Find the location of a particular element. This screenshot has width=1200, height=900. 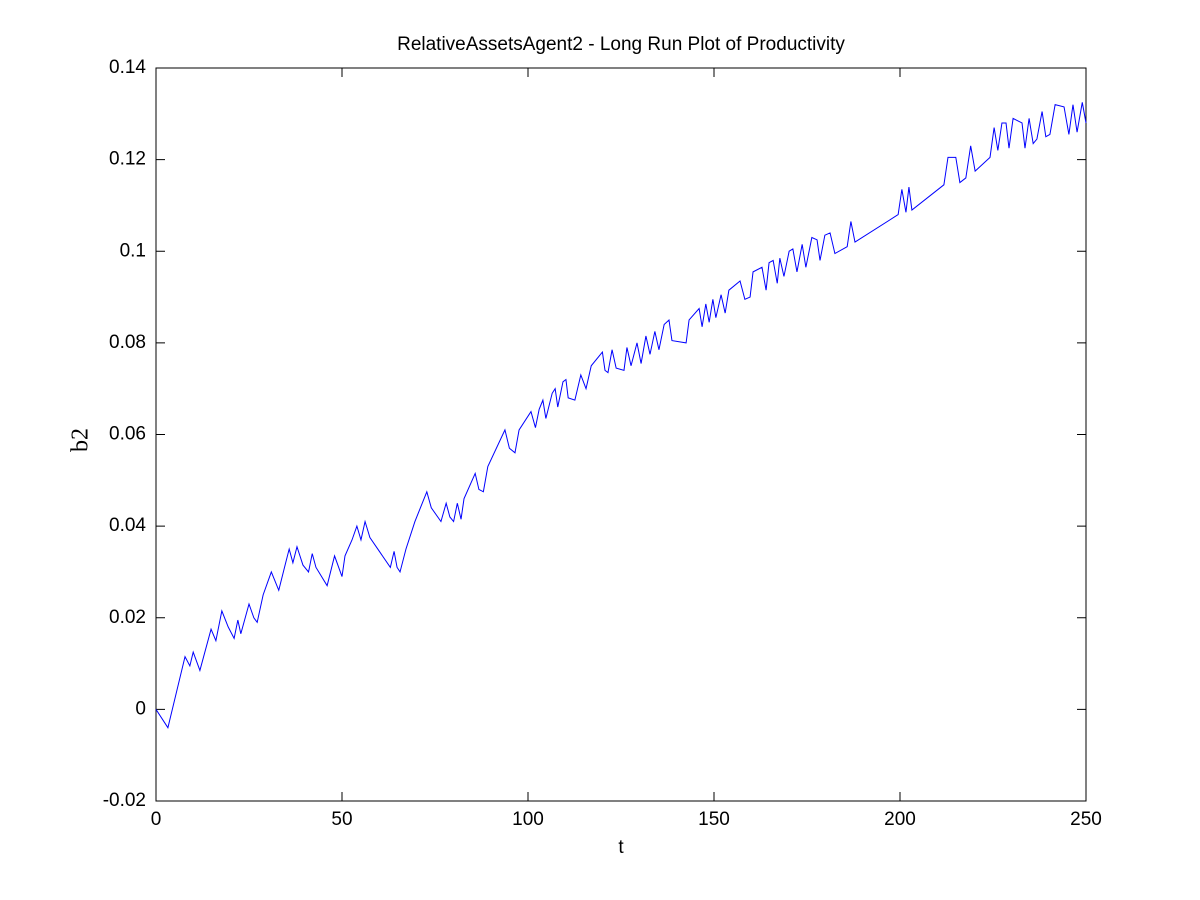

y-tick-label: 0.06 is located at coordinates (127, 434).